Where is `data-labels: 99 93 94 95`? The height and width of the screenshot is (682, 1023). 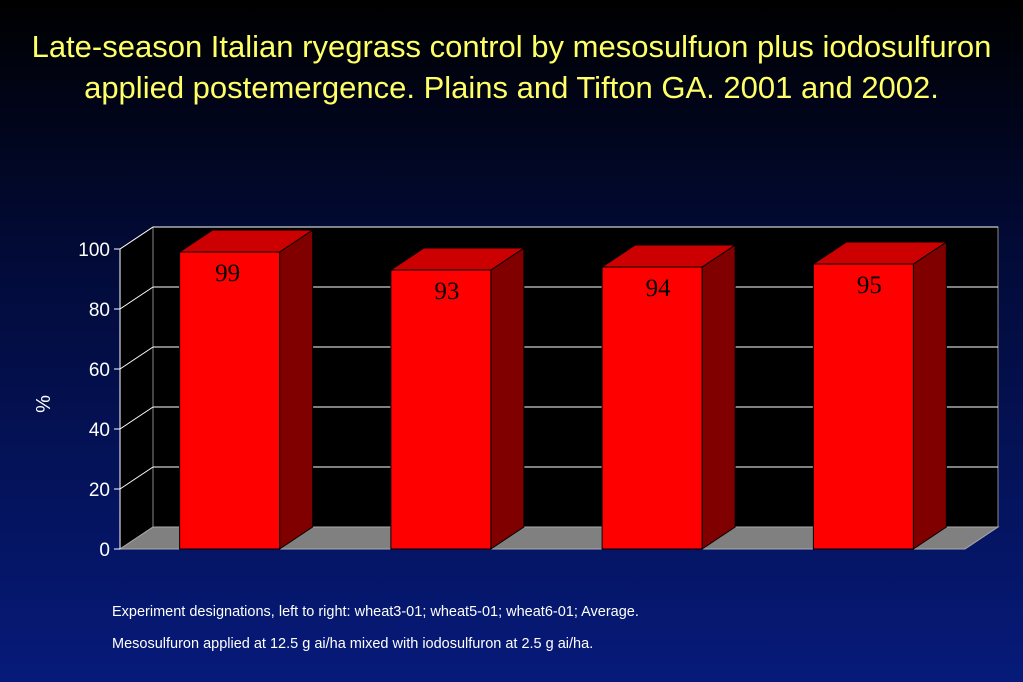 data-labels: 99 93 94 95 is located at coordinates (548, 282).